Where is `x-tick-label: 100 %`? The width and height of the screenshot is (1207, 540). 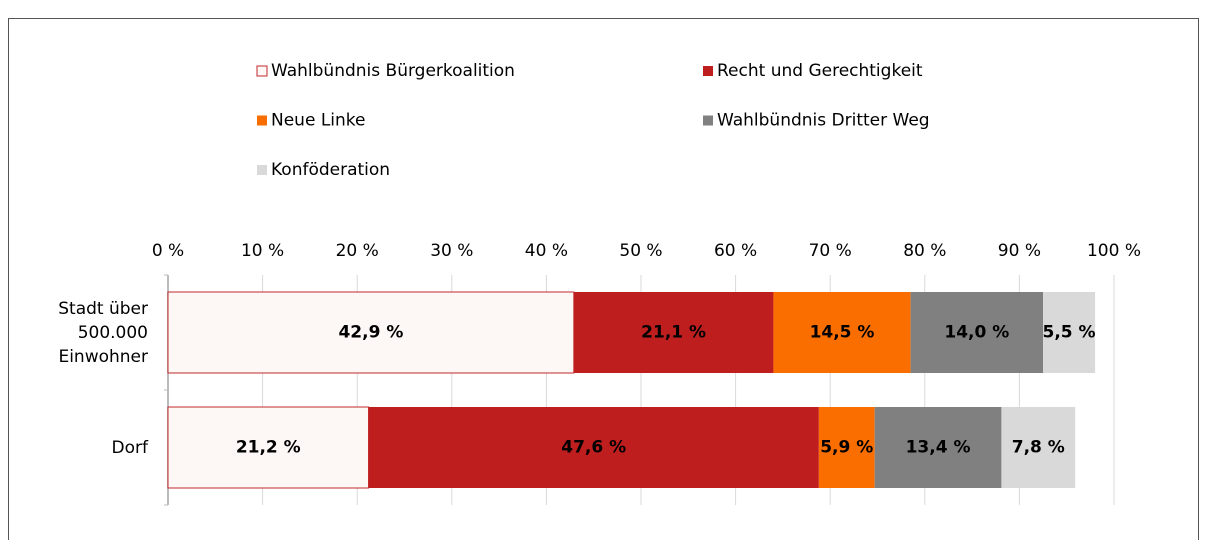 x-tick-label: 100 % is located at coordinates (1114, 251).